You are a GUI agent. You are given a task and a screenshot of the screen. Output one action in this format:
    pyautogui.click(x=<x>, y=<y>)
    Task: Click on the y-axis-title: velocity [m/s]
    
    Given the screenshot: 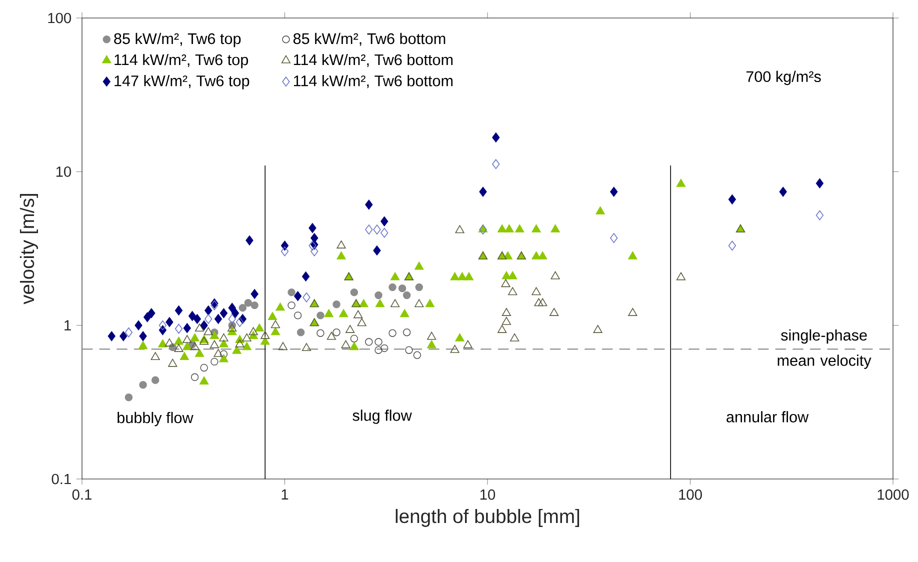 What is the action you would take?
    pyautogui.click(x=29, y=249)
    